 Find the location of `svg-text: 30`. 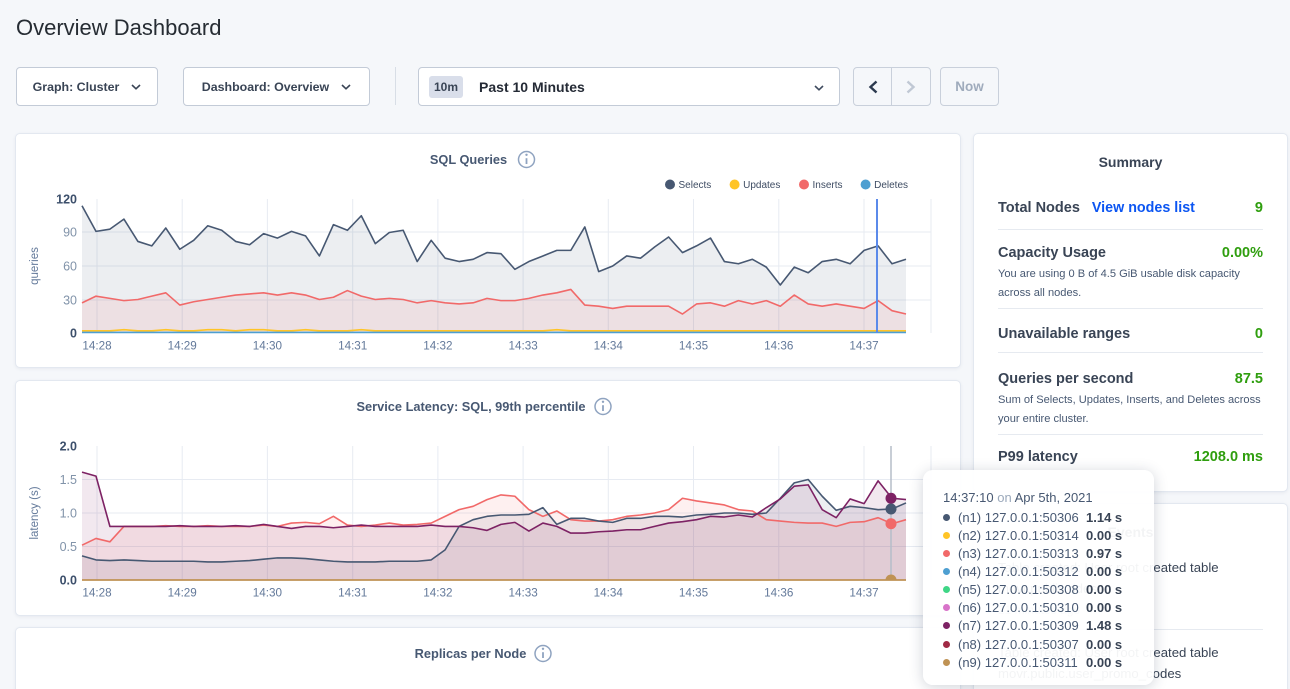

svg-text: 30 is located at coordinates (70, 300).